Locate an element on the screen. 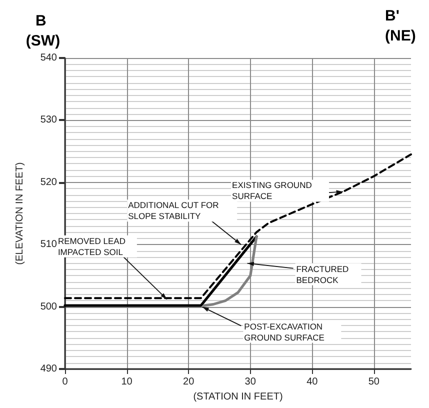  y-tick-label: 490 is located at coordinates (49, 369).